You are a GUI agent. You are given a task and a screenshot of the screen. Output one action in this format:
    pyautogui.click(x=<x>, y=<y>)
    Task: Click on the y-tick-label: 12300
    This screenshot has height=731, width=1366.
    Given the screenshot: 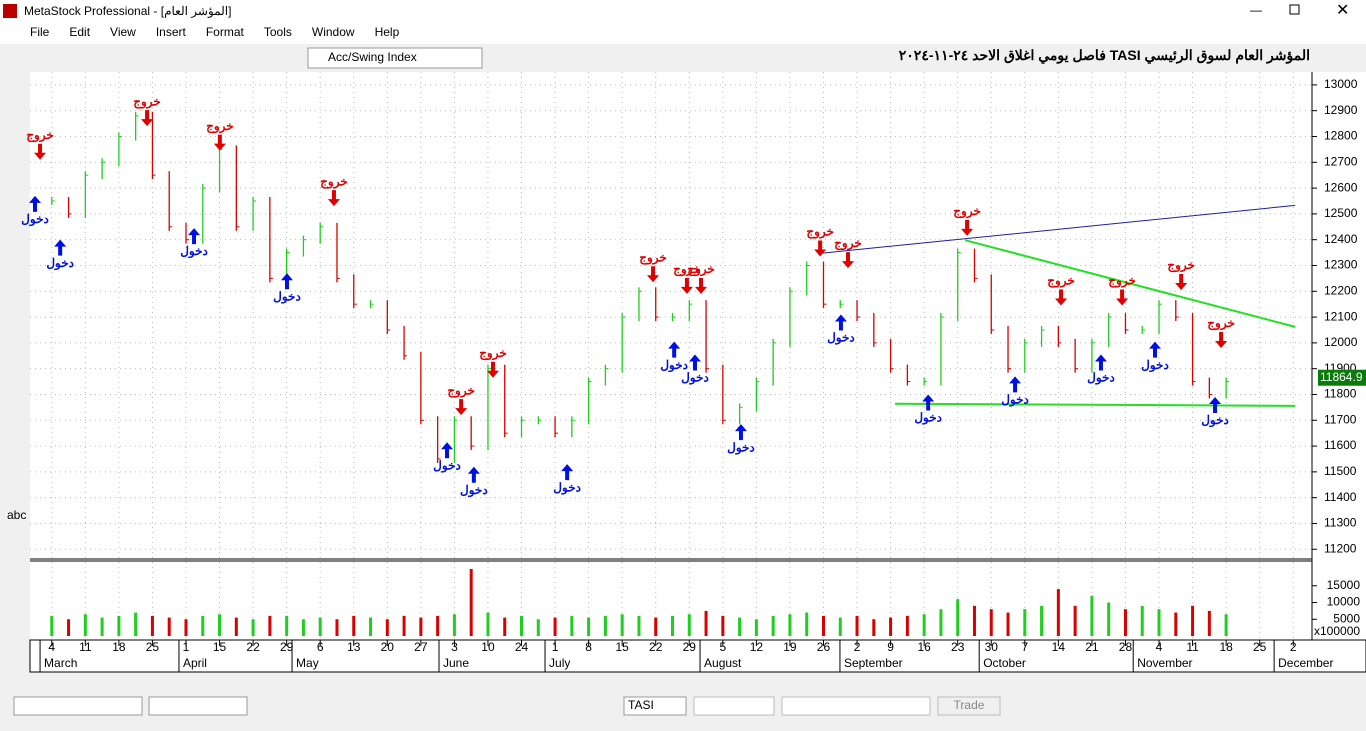 What is the action you would take?
    pyautogui.click(x=1341, y=265)
    